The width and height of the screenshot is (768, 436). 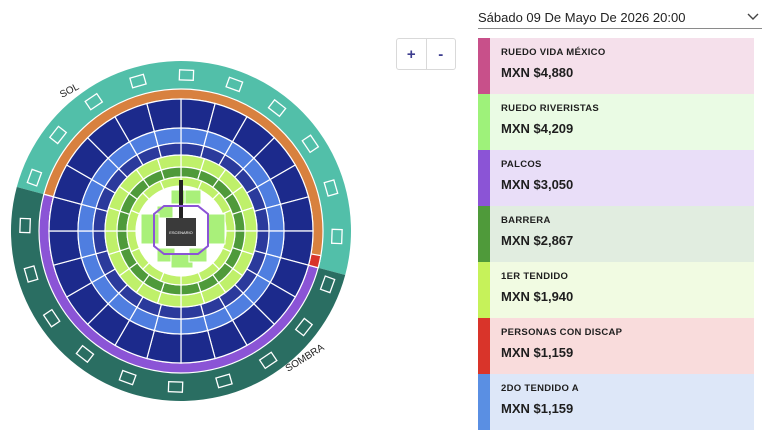 I want to click on price-row-body: 2DO TENDIDO A MXN $1,159, so click(x=622, y=402).